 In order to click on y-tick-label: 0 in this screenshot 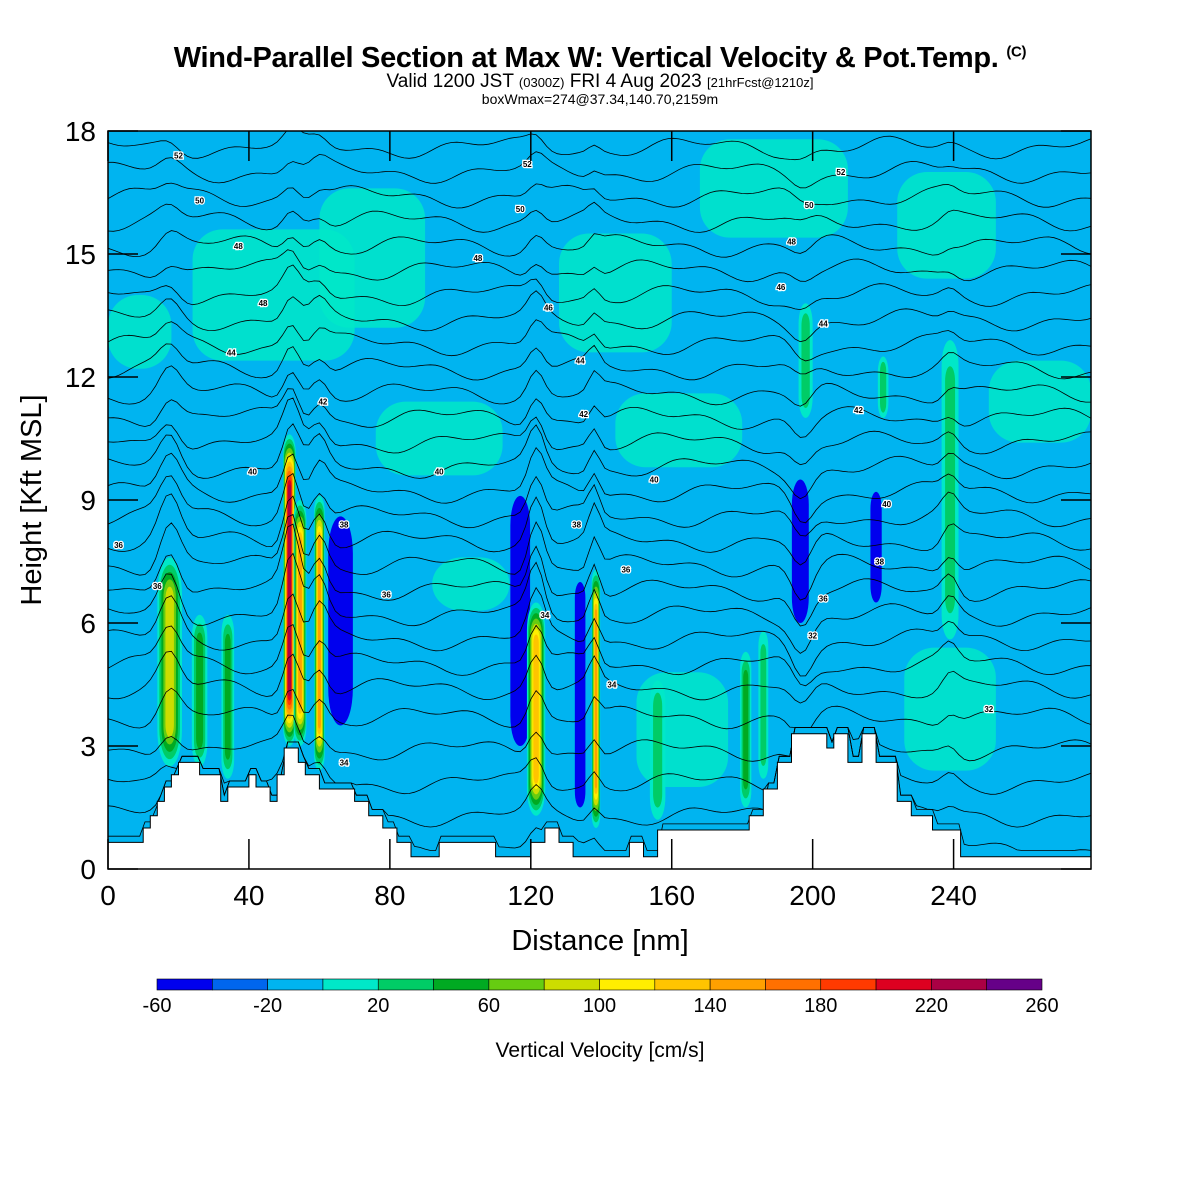, I will do `click(88, 869)`.